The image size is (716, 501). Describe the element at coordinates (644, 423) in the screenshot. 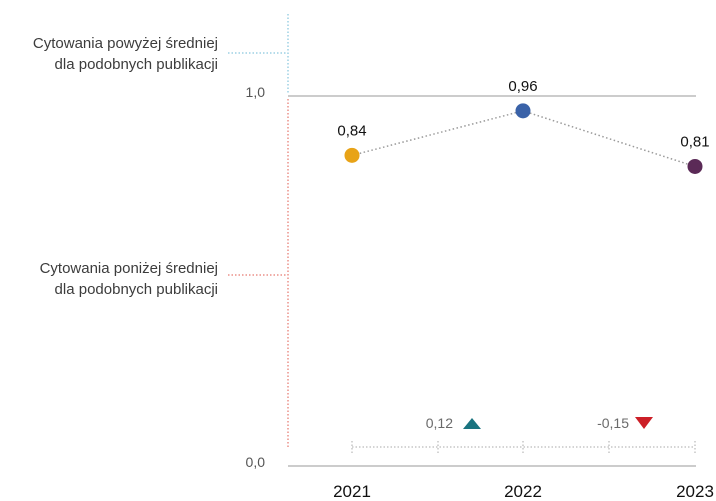

I see `down-triangle-icon` at that location.